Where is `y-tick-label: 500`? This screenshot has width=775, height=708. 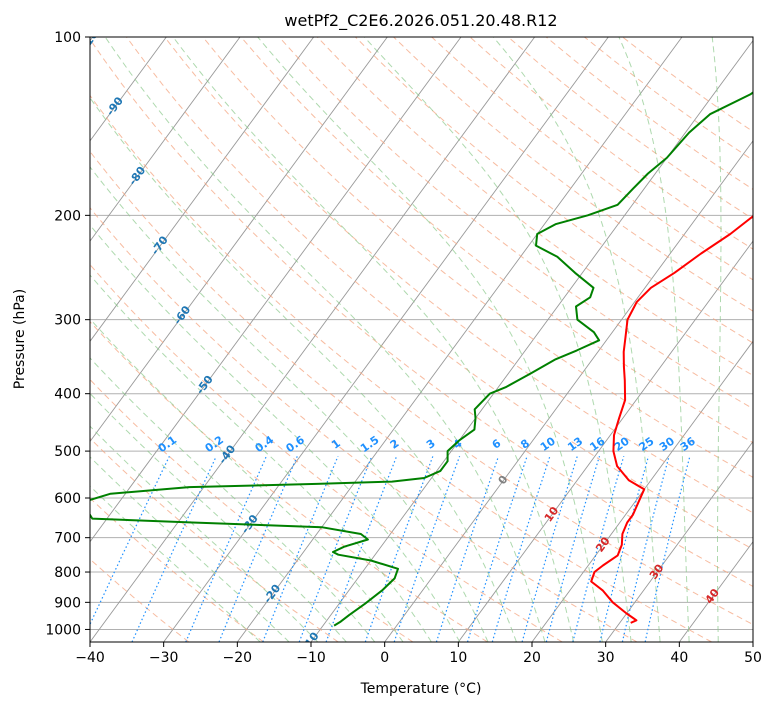
y-tick-label: 500 is located at coordinates (67, 452).